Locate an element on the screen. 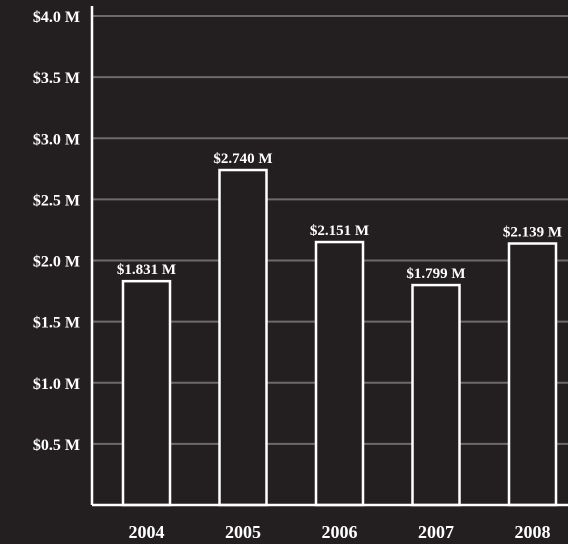 The image size is (568, 544). y-tick-label: $4.0 M is located at coordinates (56, 17).